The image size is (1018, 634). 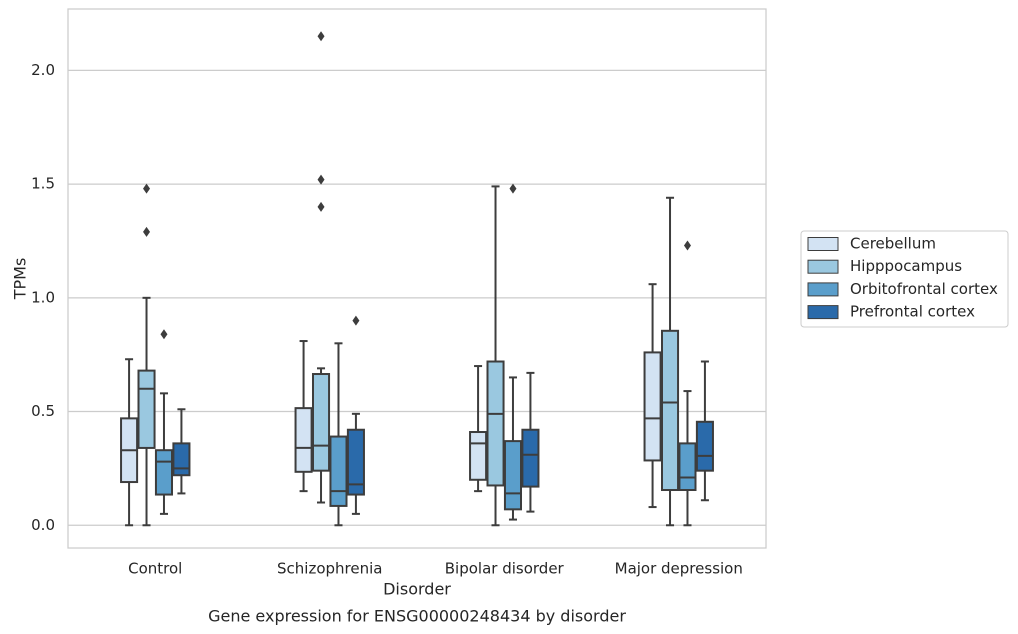 I want to click on legend-frame, so click(x=904, y=279).